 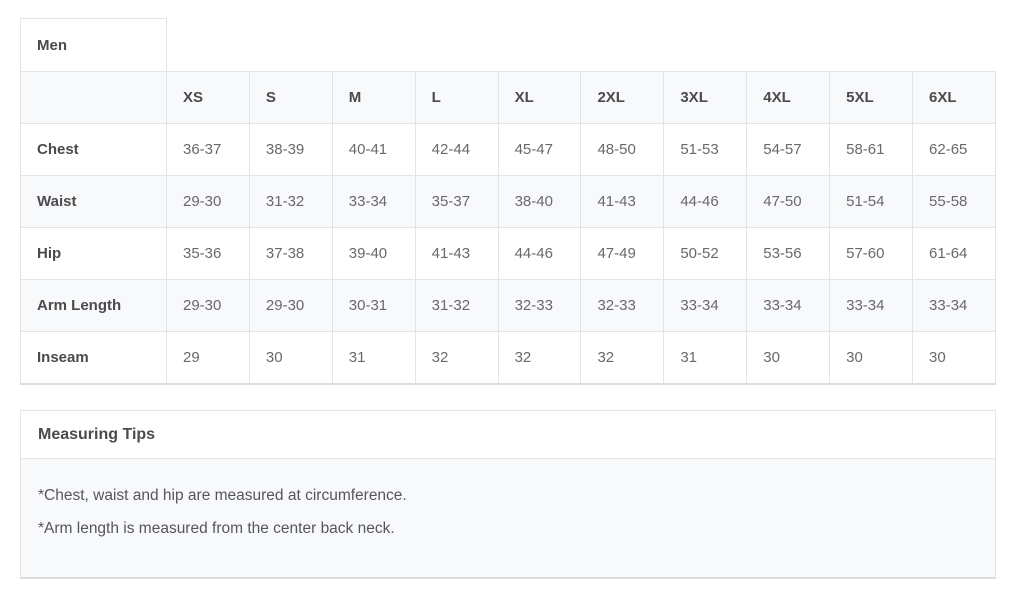 I want to click on measurement-row-inseam: Inseam 29 30 31 32 32 32 31 30 30 30, so click(x=508, y=358).